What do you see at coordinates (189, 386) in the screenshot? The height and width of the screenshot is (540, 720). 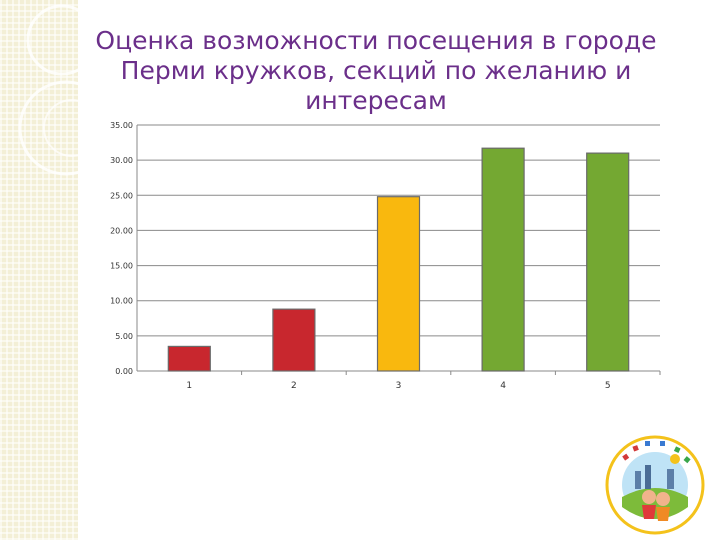 I see `x-tick-label: 1` at bounding box center [189, 386].